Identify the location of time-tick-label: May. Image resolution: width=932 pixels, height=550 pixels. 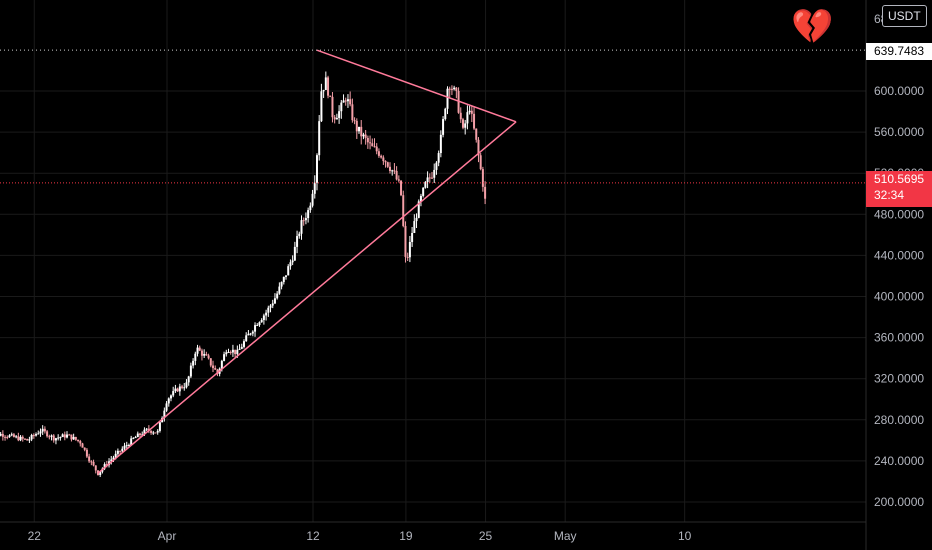
(565, 536).